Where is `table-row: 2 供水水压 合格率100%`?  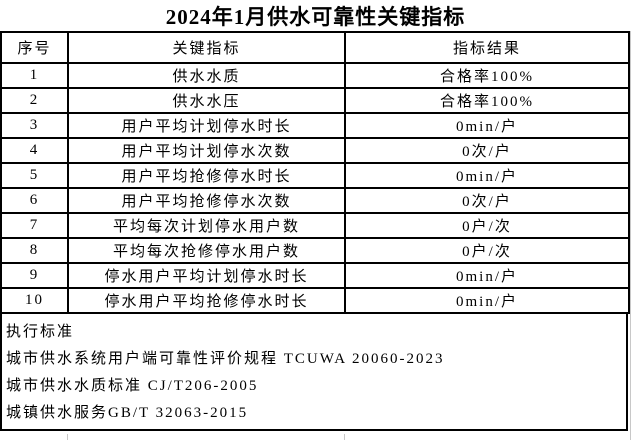 table-row: 2 供水水压 合格率100% is located at coordinates (315, 100).